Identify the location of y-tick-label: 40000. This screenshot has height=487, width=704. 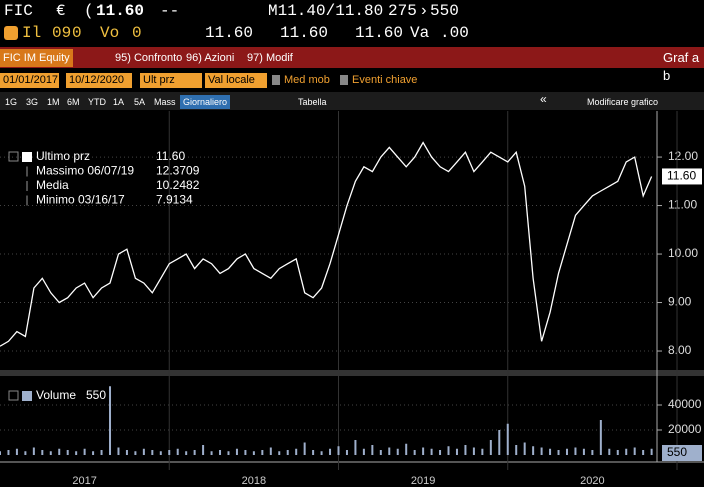
(685, 404).